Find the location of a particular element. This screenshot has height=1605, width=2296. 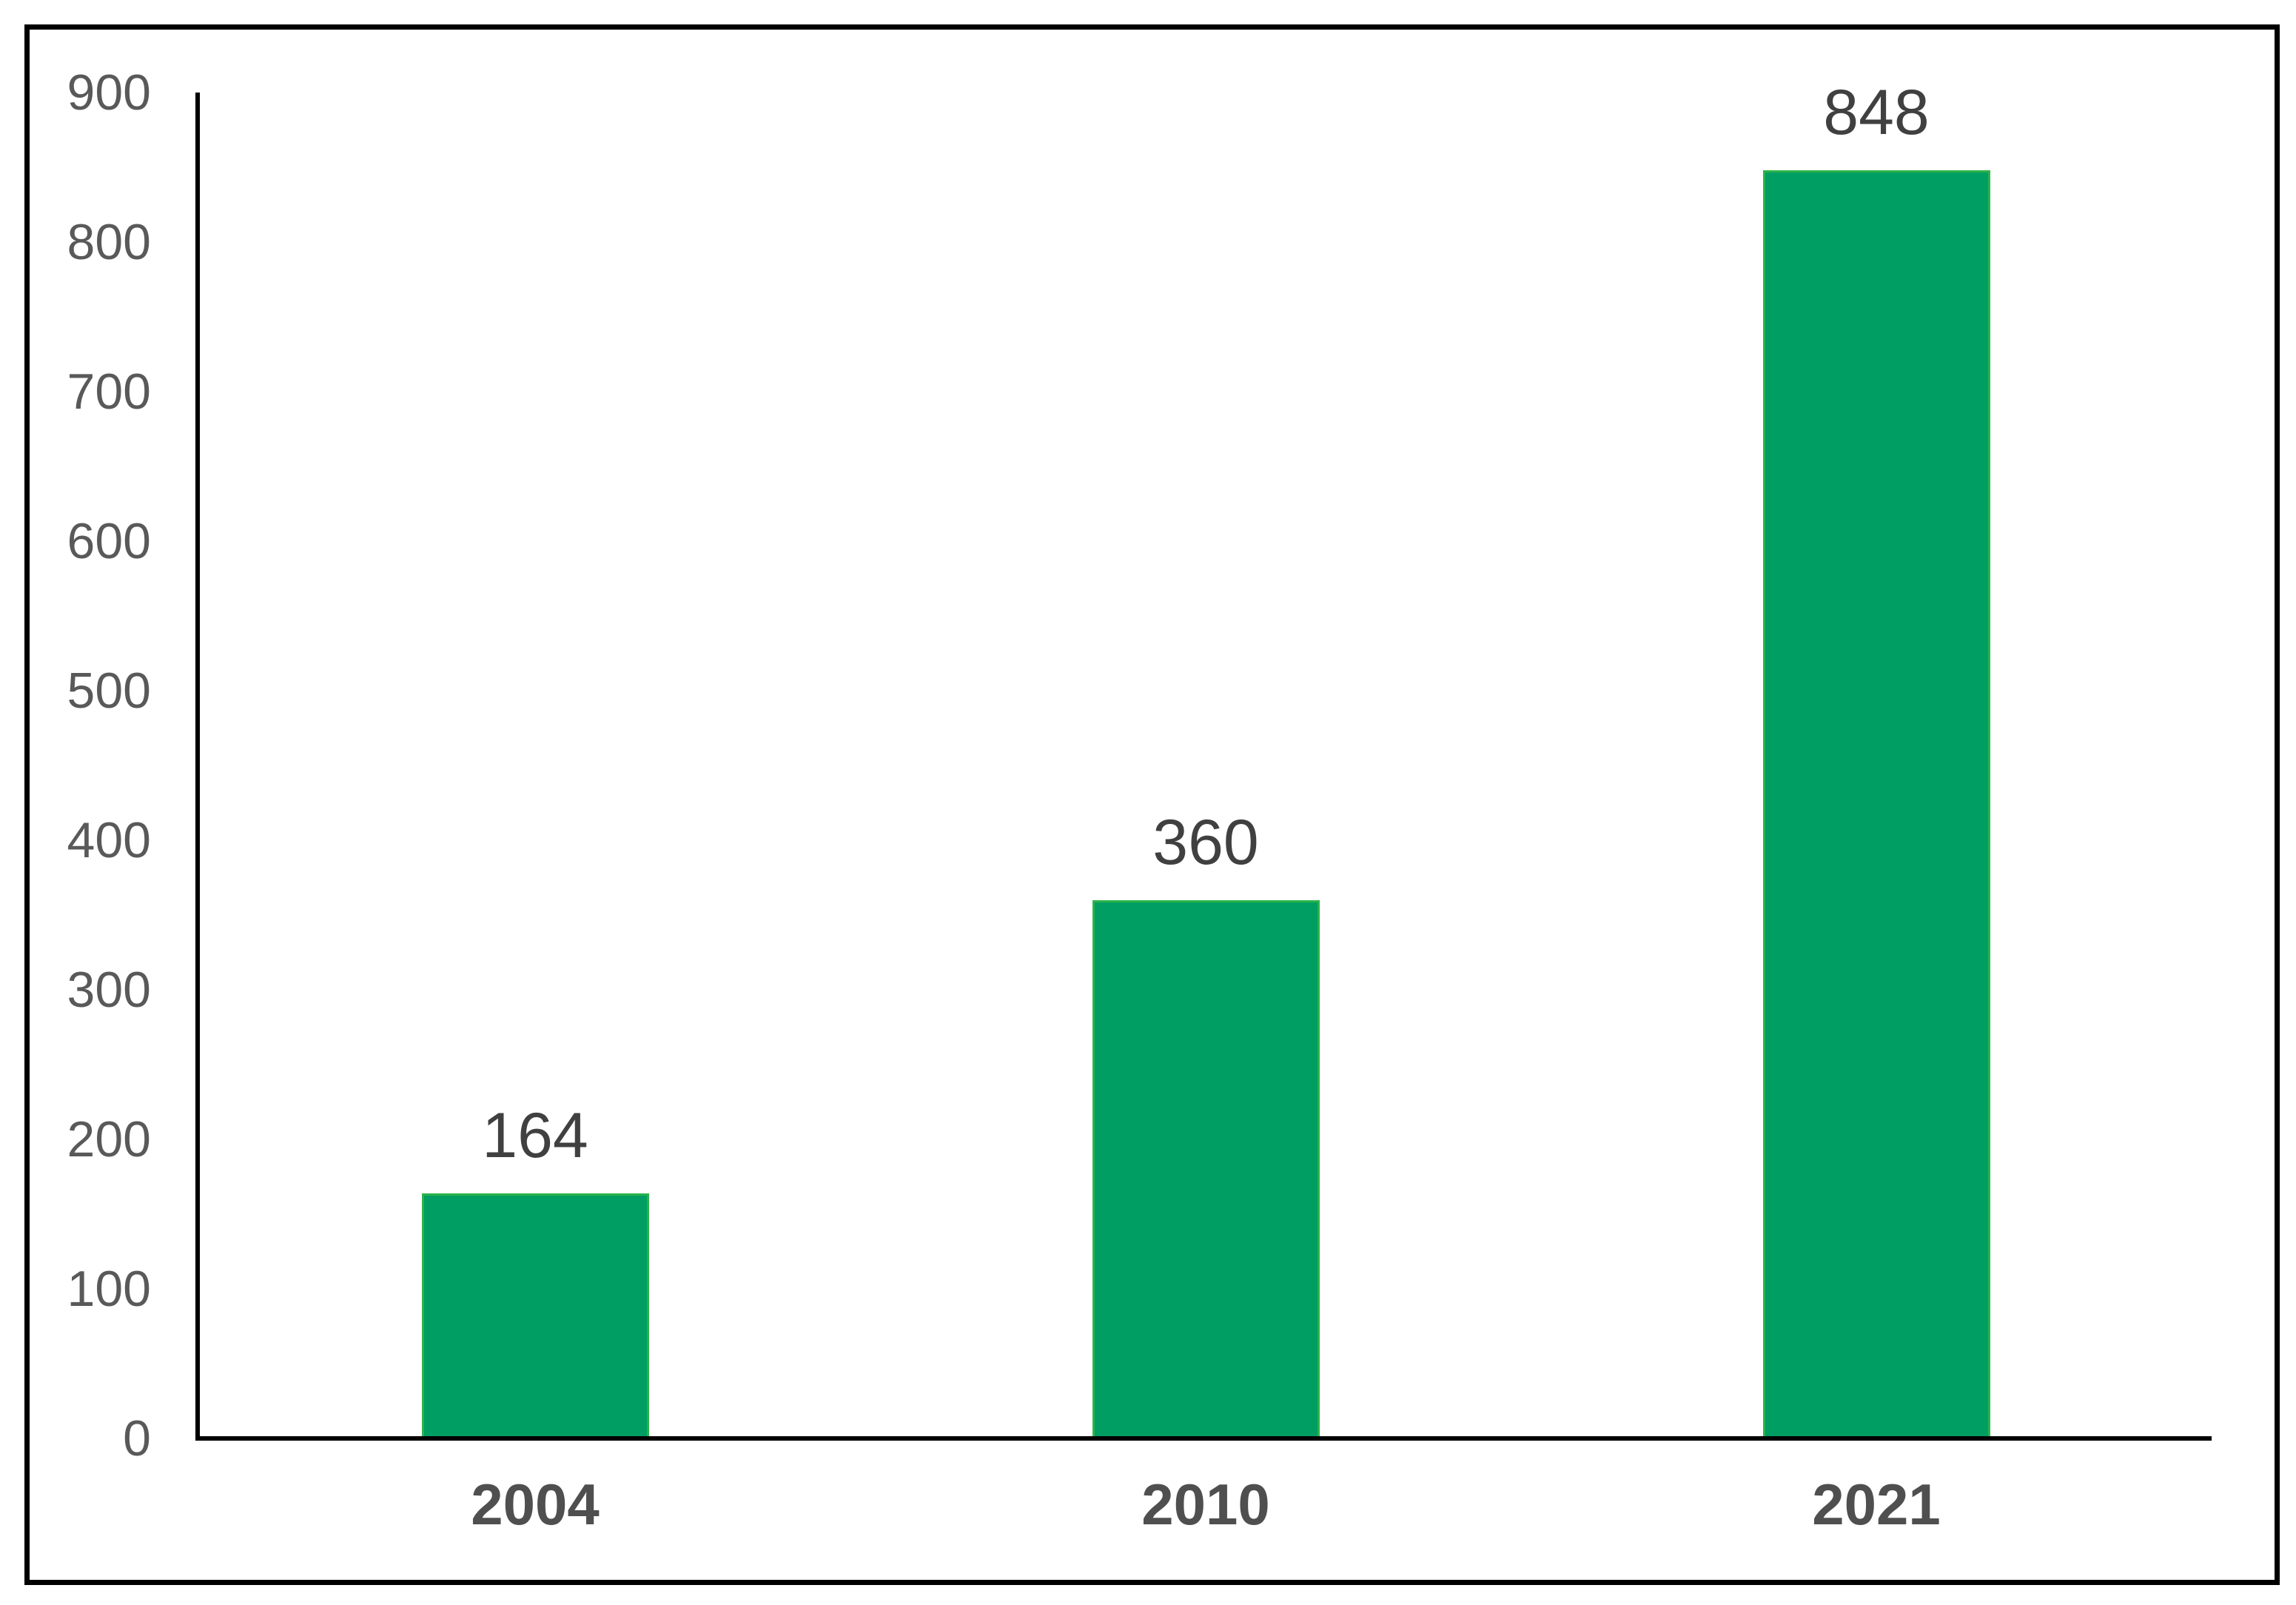

y-tick-label-700: 700 is located at coordinates (109, 391).